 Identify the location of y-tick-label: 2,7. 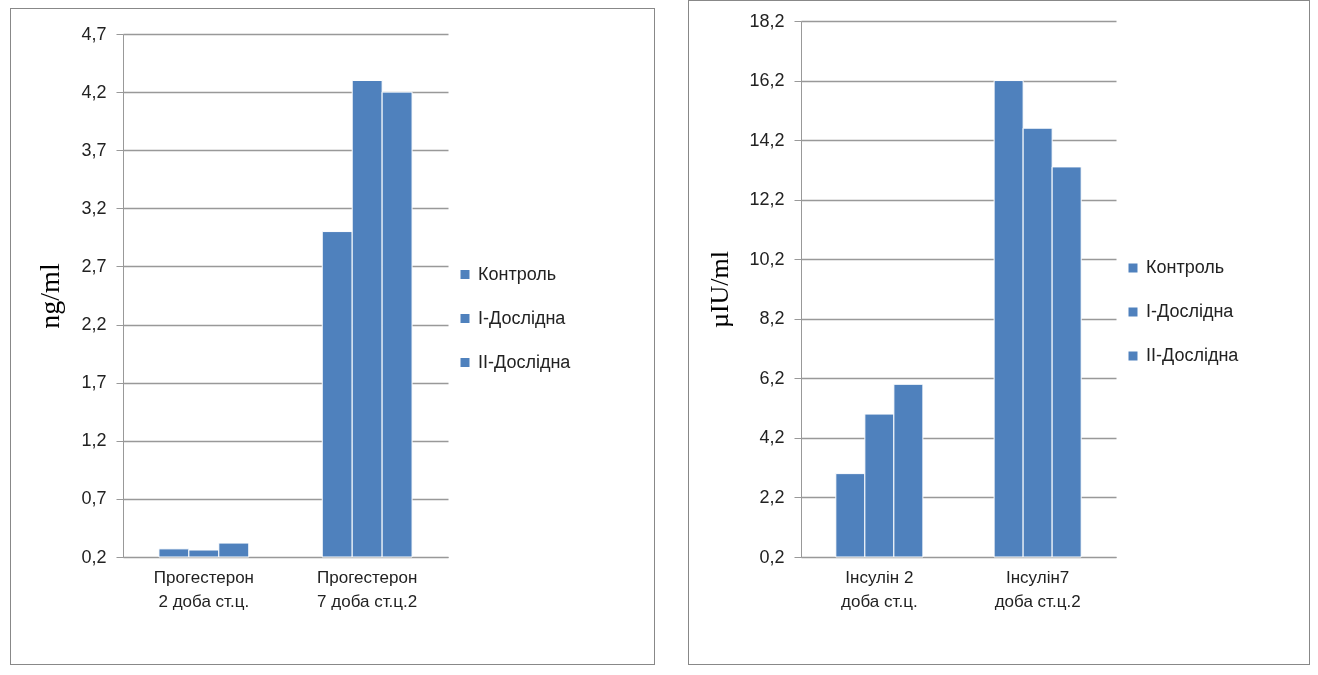
(94, 265).